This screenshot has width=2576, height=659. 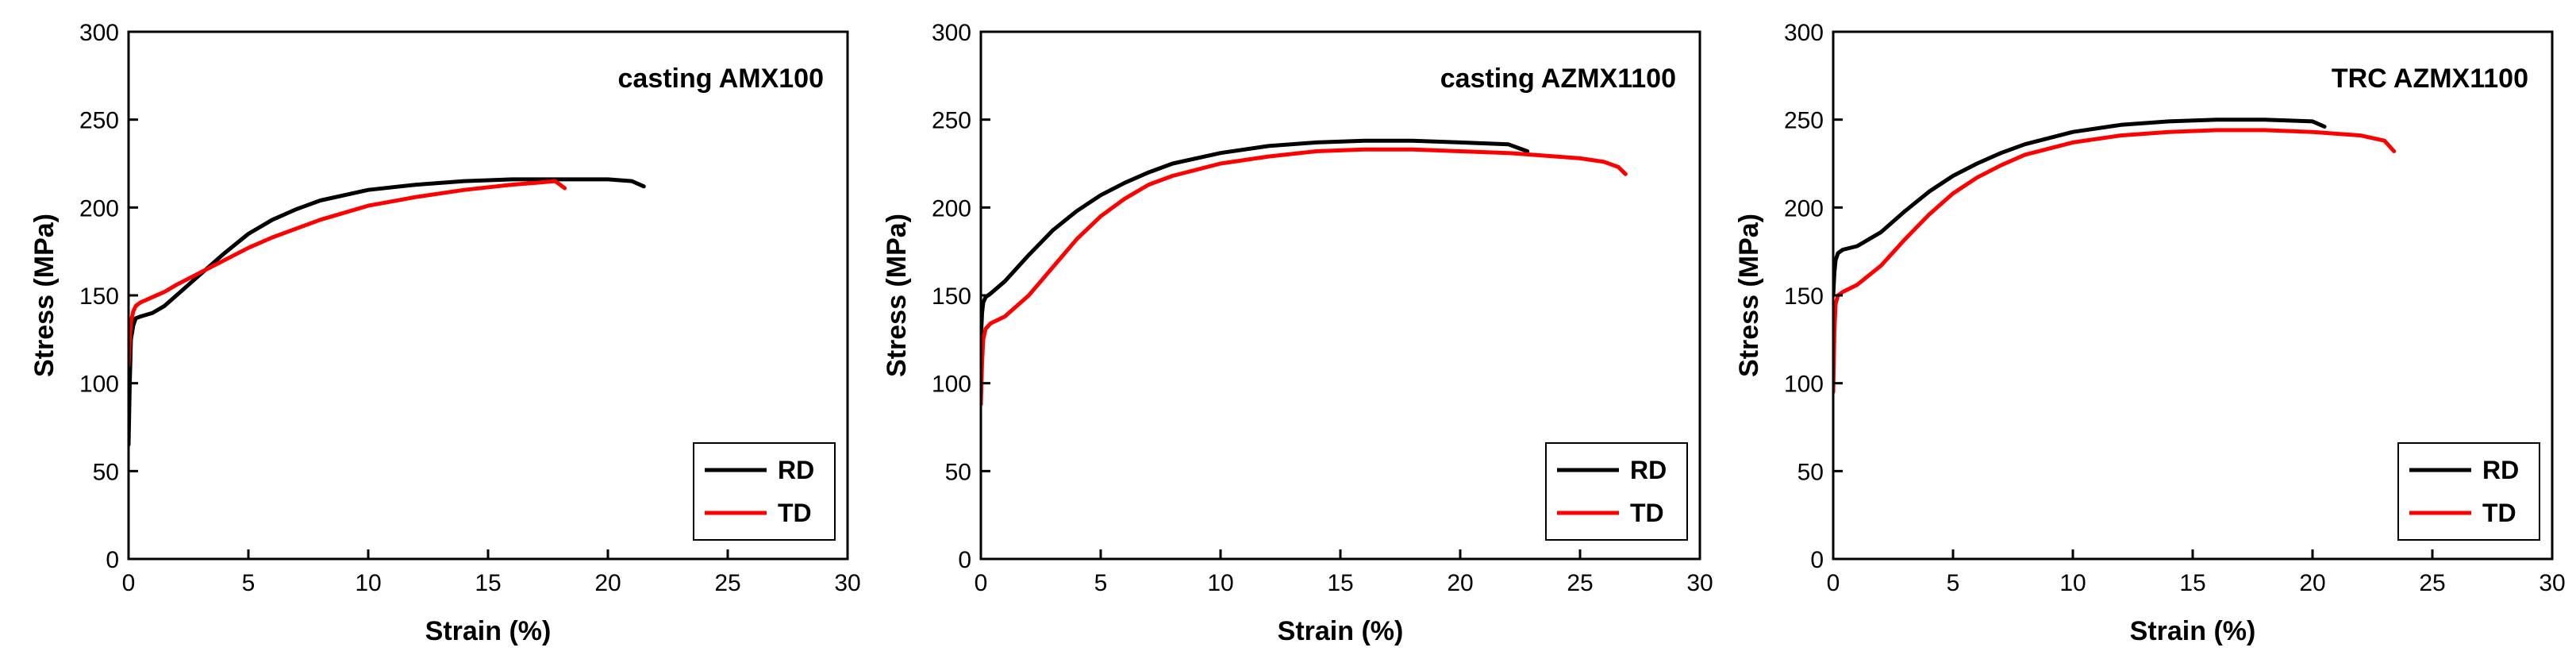 I want to click on chart-title: casting AMX100, so click(x=721, y=79).